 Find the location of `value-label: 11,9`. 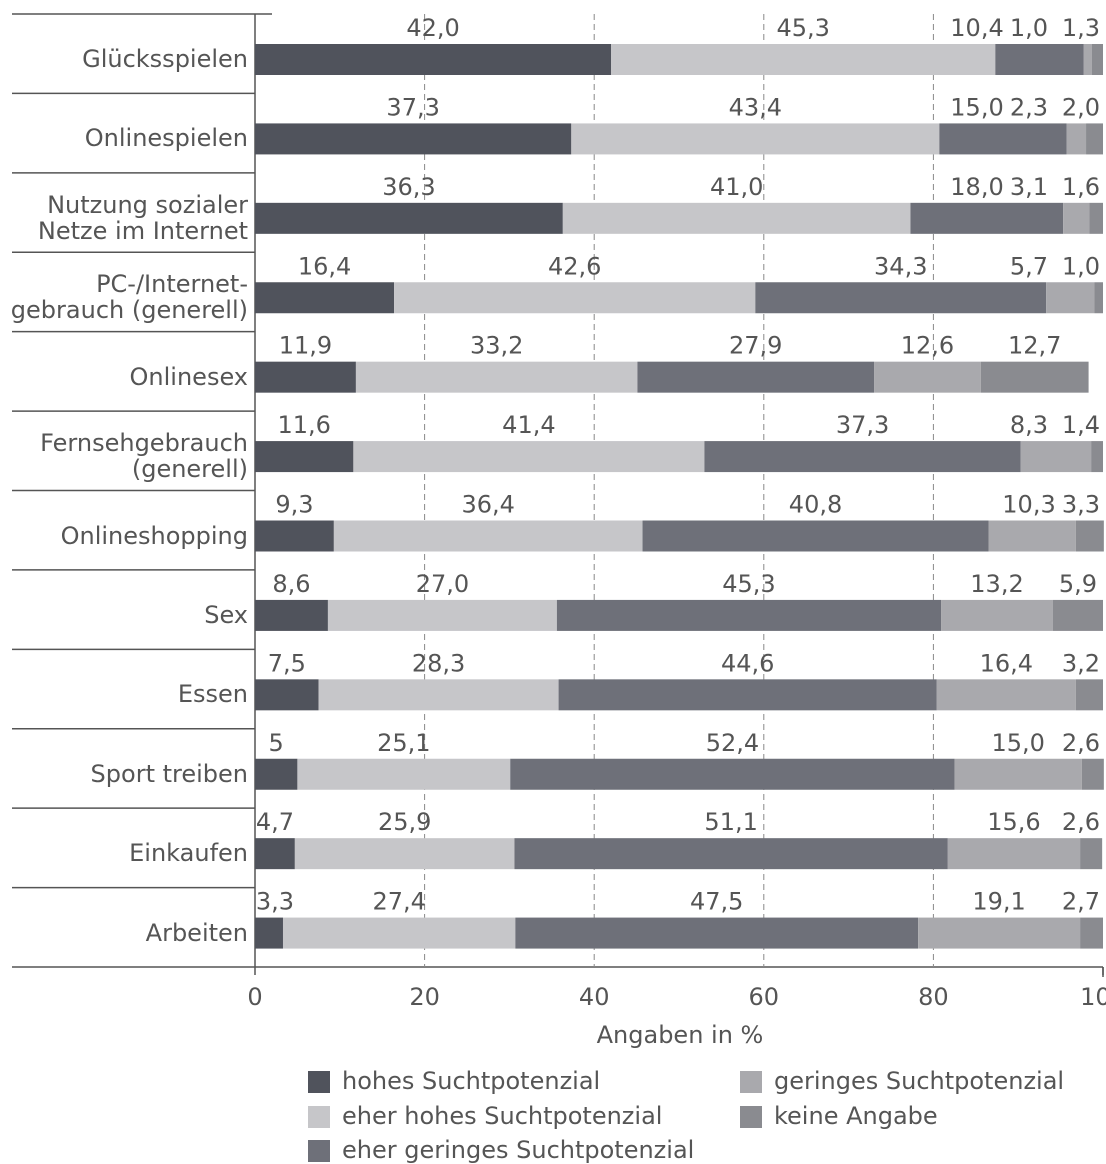

value-label: 11,9 is located at coordinates (305, 346).